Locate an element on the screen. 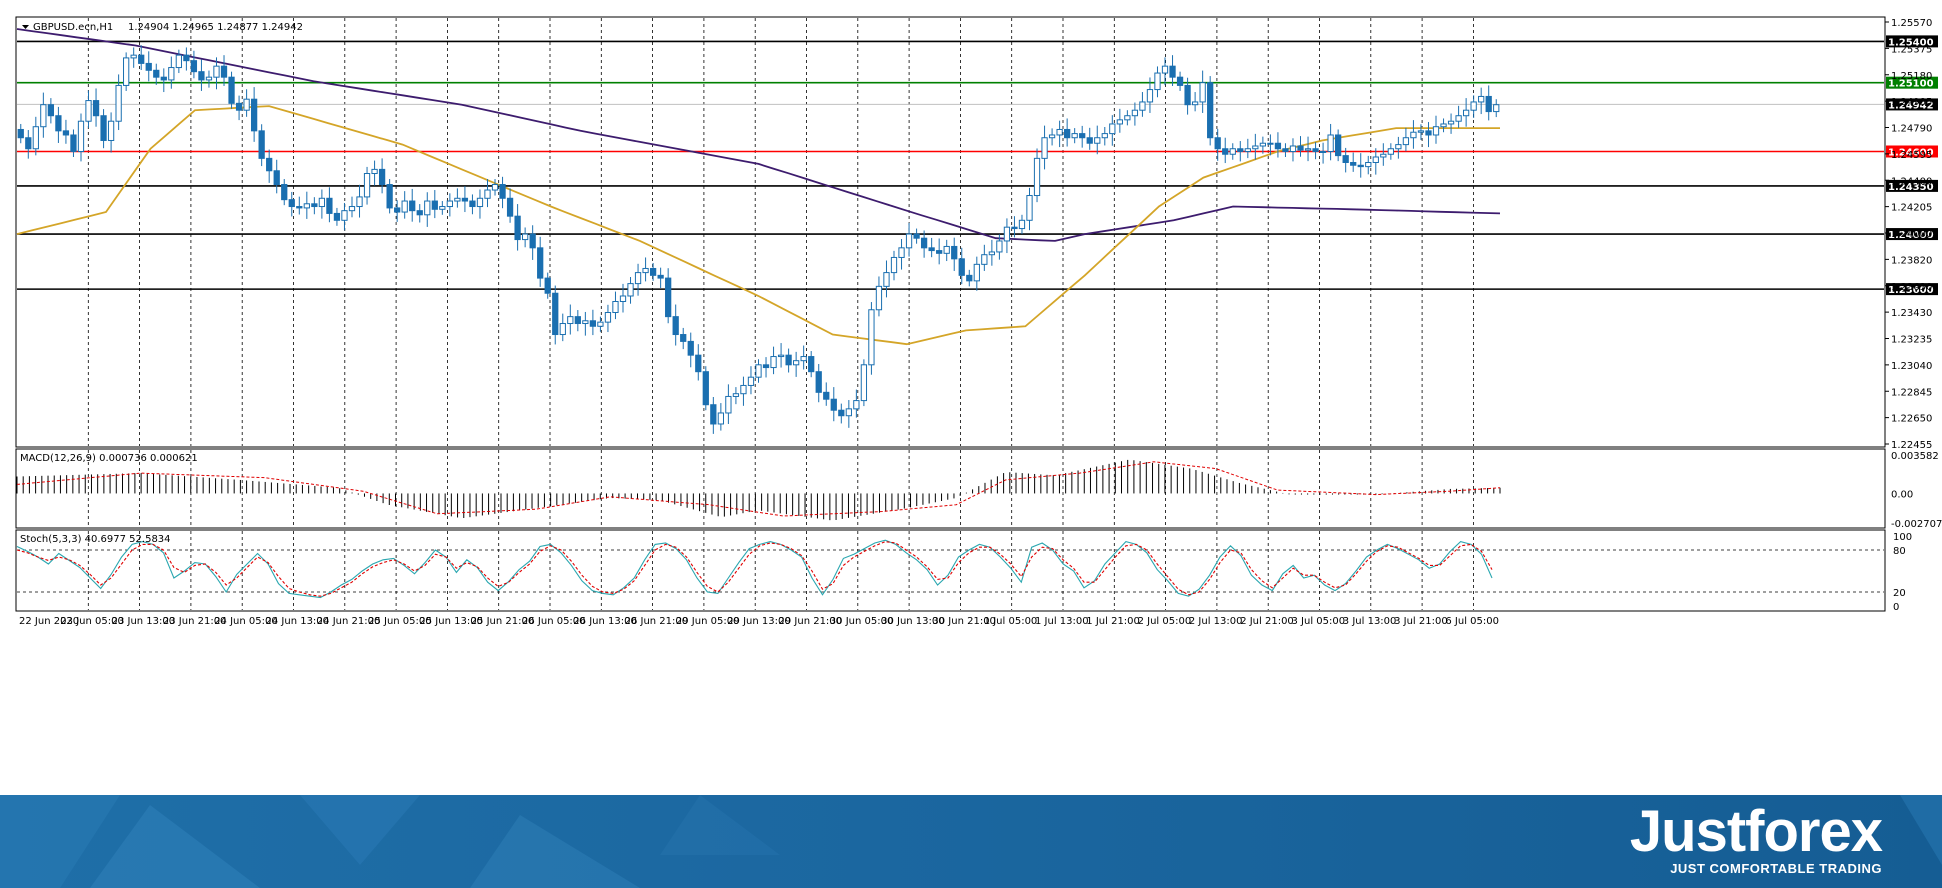  banner-pattern is located at coordinates (971, 841).